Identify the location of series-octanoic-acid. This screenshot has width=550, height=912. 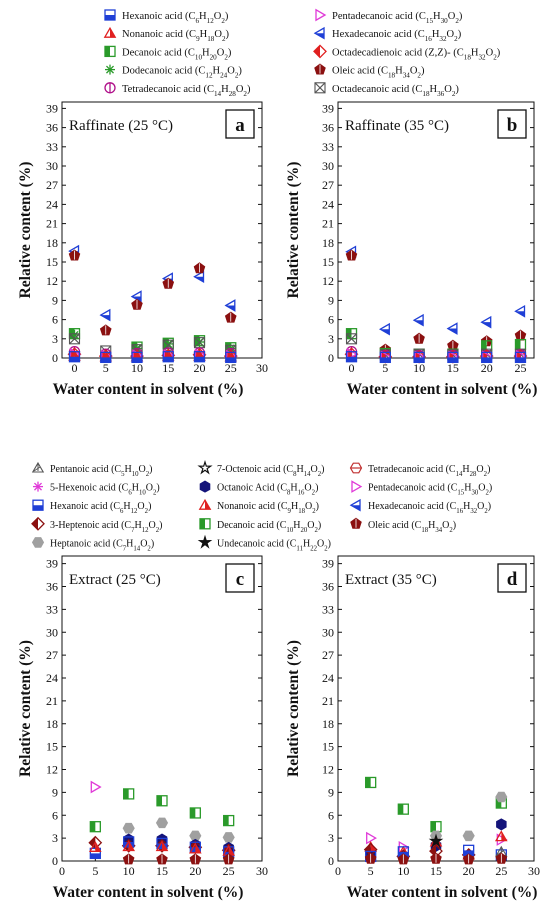
(178, 844).